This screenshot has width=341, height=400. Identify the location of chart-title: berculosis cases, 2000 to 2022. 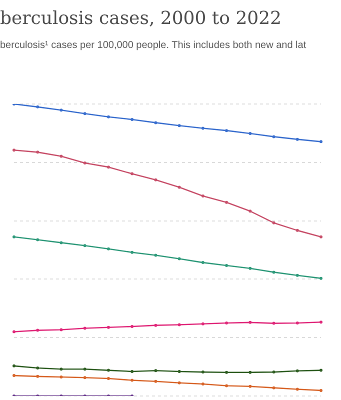
(141, 18).